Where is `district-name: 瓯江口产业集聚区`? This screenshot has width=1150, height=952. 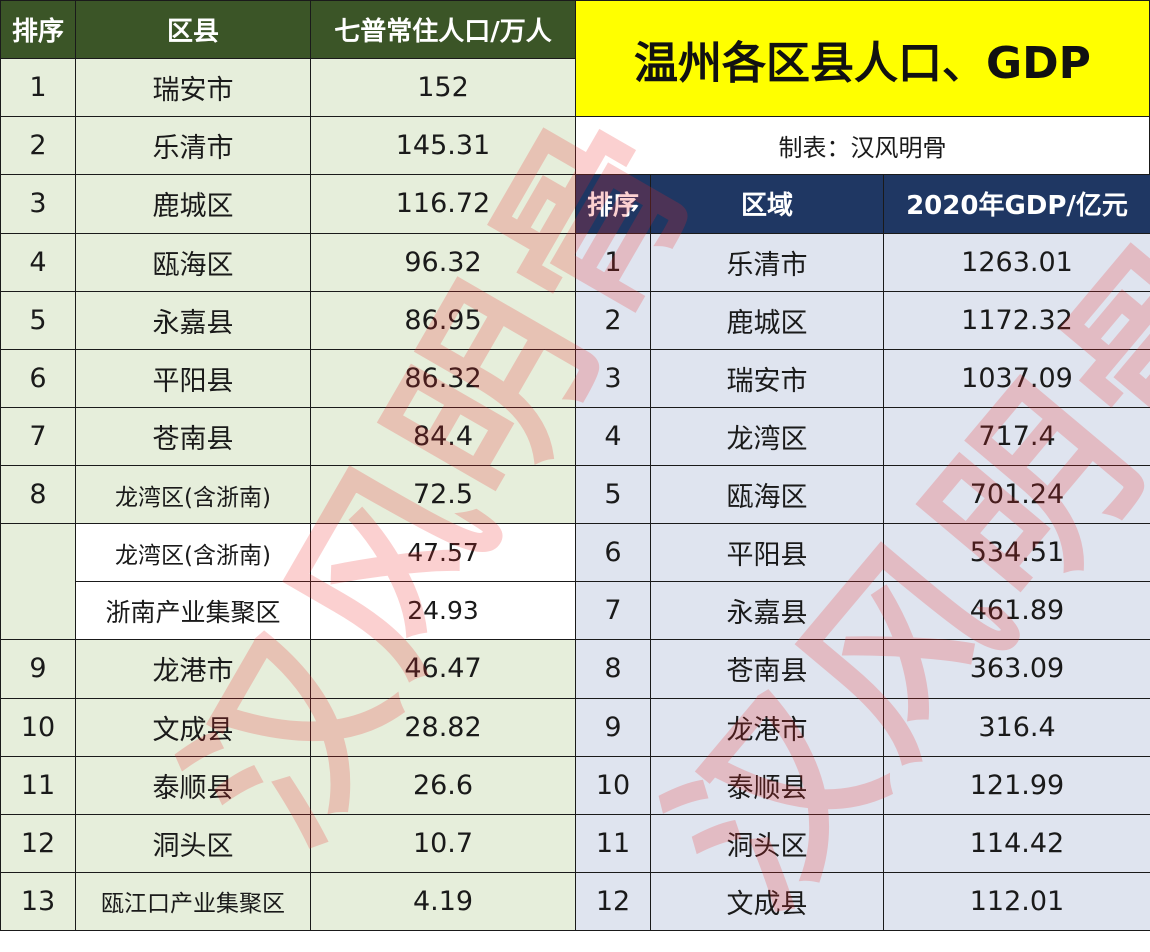
district-name: 瓯江口产业集聚区 is located at coordinates (193, 901).